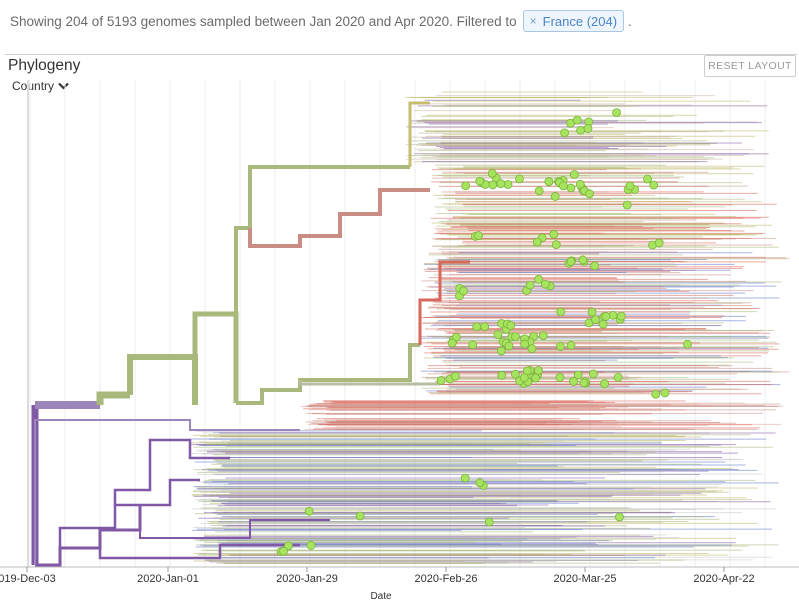 The image size is (799, 606). Describe the element at coordinates (630, 21) in the screenshot. I see `summary-trailing: .` at that location.